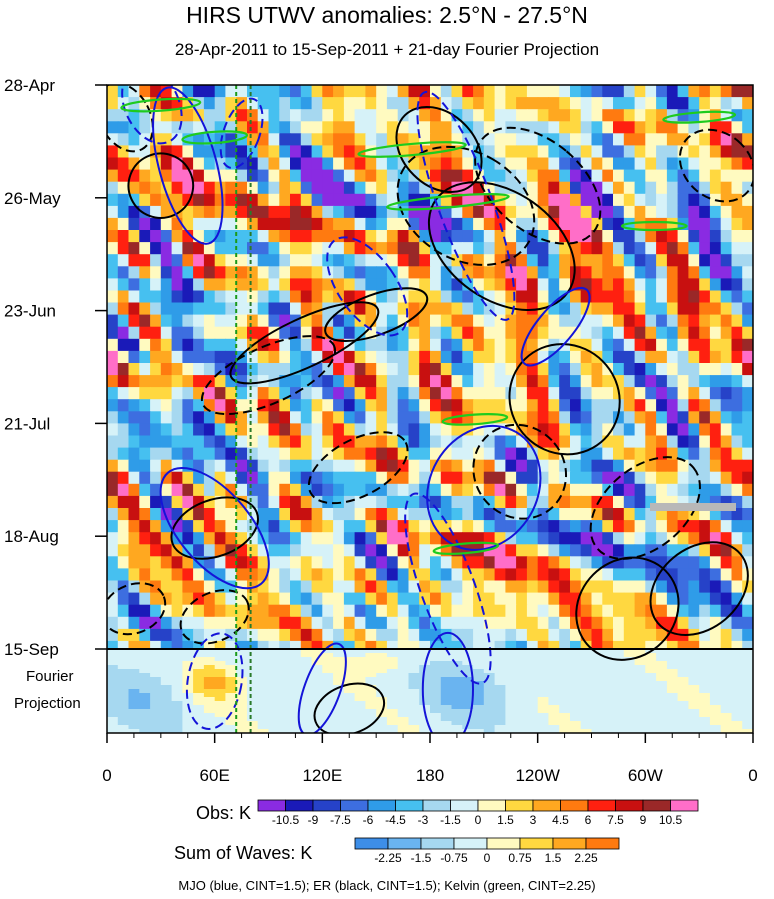 This screenshot has height=899, width=774. I want to click on er-contour, so click(214, 528).